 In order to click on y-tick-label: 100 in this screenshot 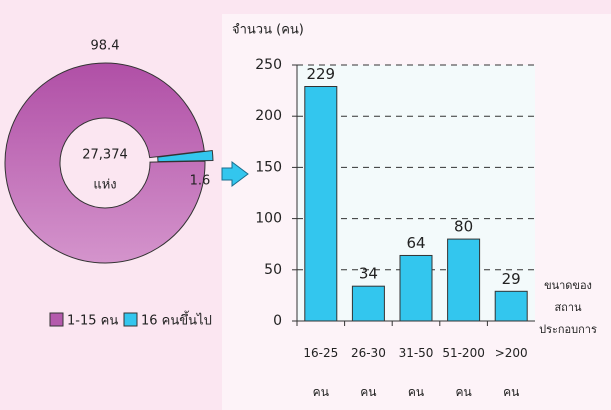, I will do `click(268, 219)`.